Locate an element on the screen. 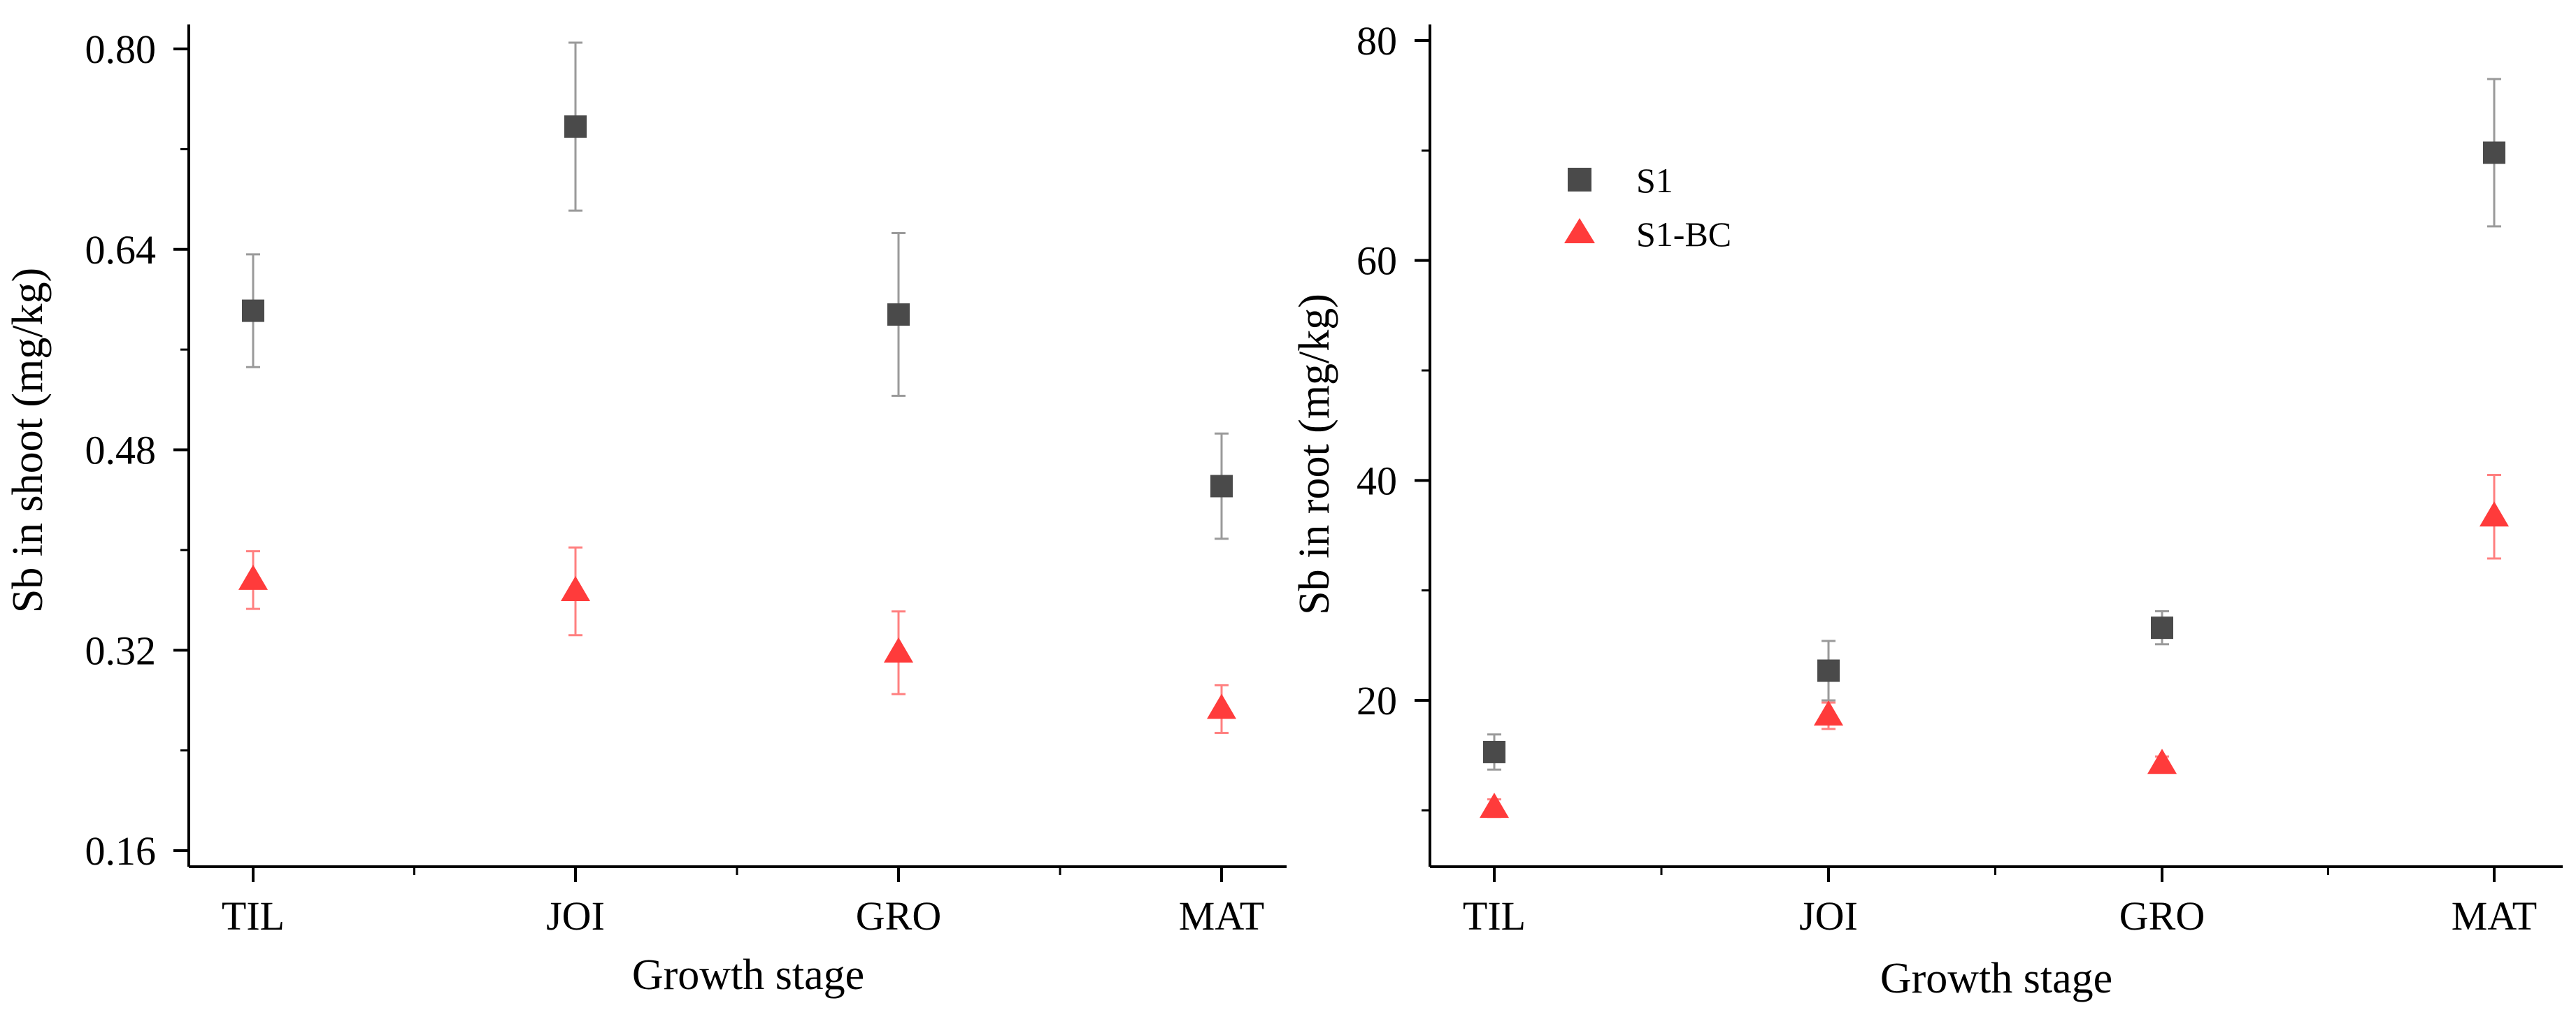 Image resolution: width=2576 pixels, height=1017 pixels. shoot-x-axis-title: Growth stage is located at coordinates (748, 975).